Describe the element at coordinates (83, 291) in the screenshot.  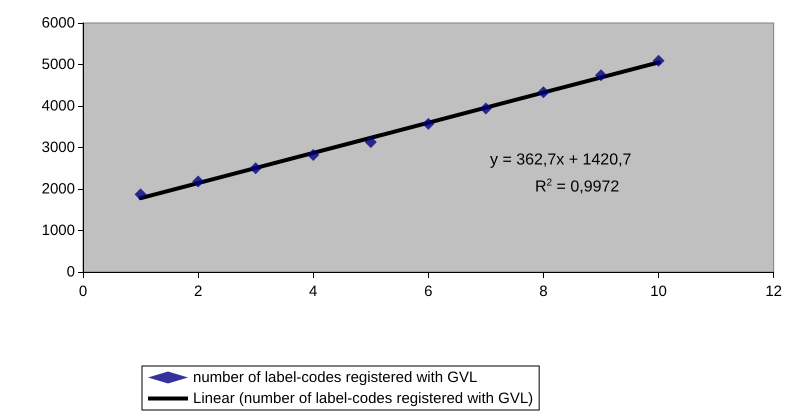
I see `x-tick-label: 0` at that location.